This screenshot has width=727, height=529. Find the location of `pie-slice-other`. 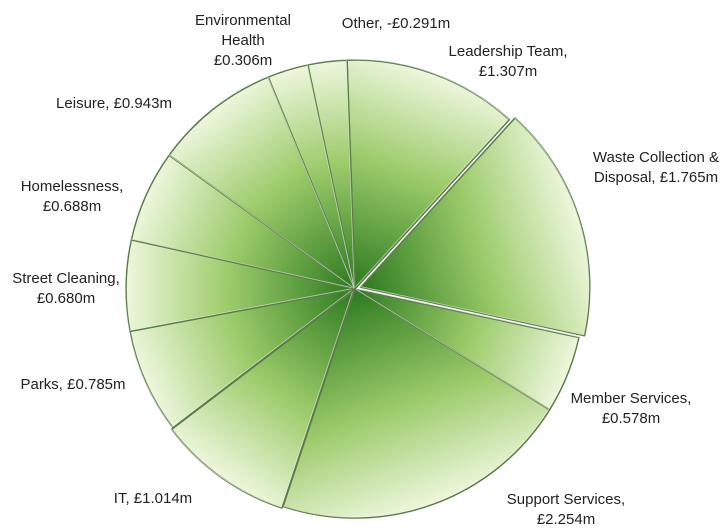

pie-slice-other is located at coordinates (331, 174).